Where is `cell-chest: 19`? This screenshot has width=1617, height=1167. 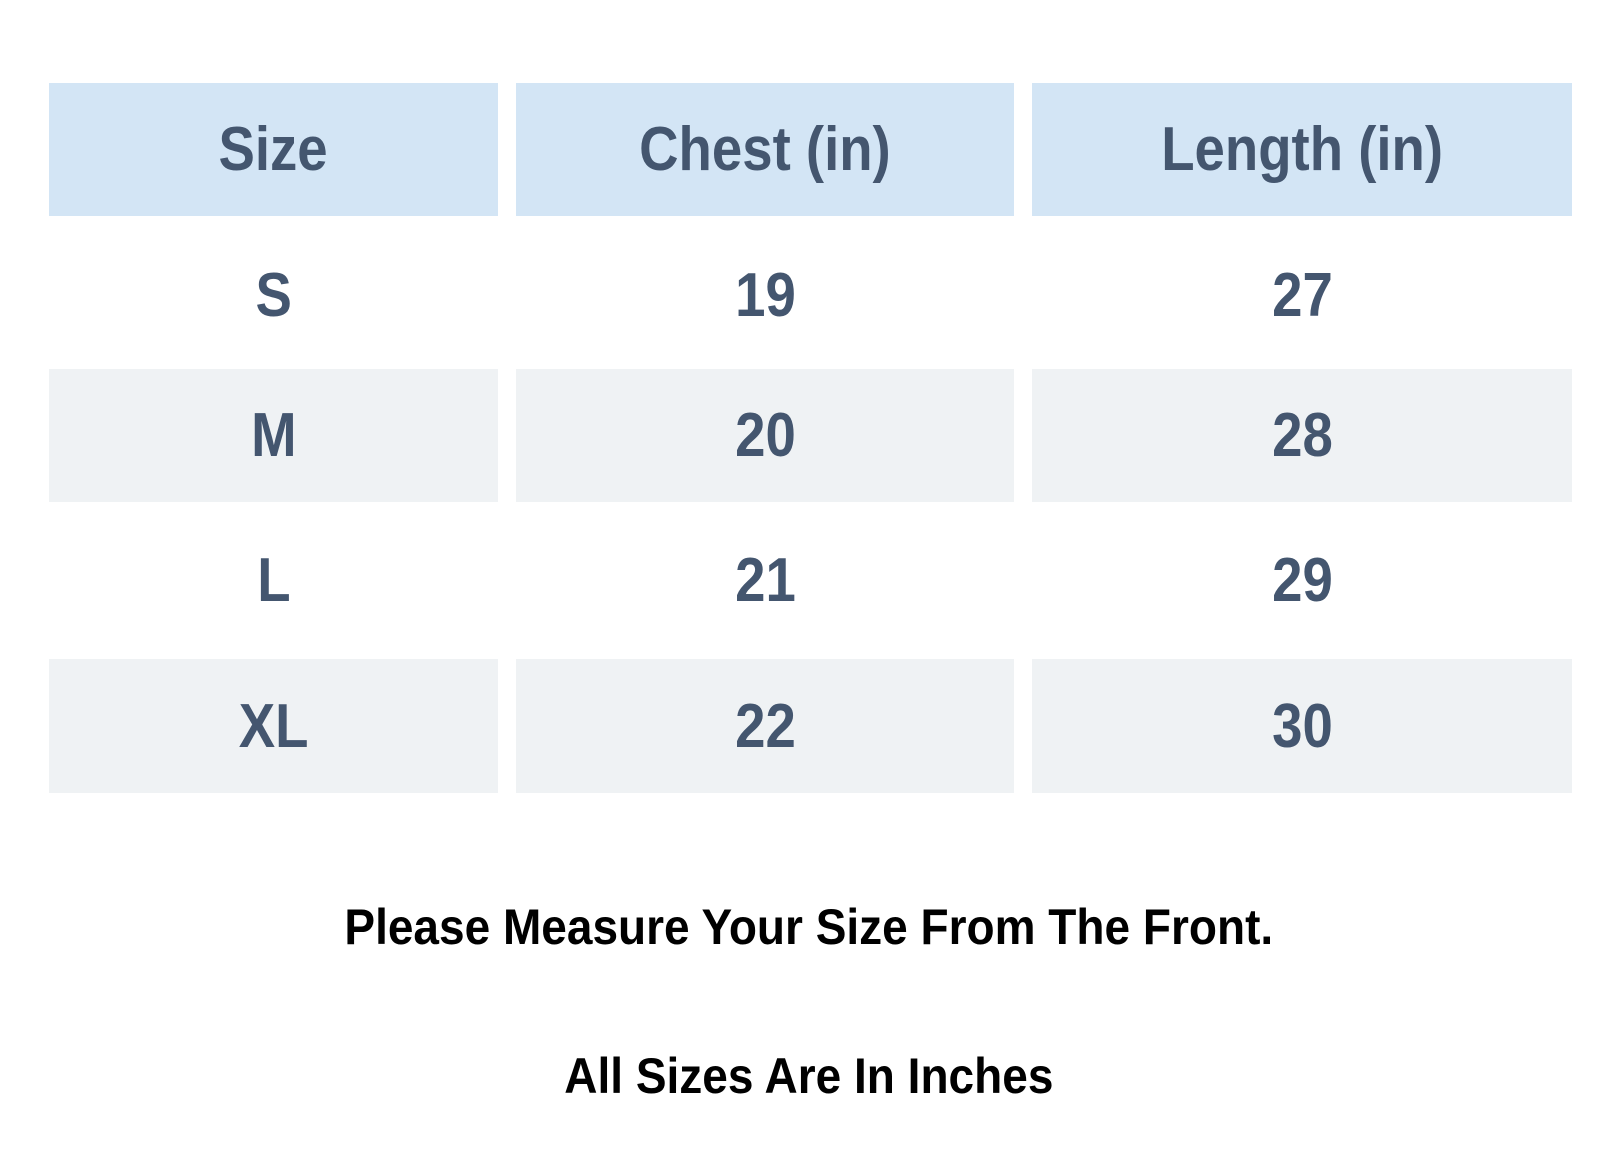
cell-chest: 19 is located at coordinates (765, 295).